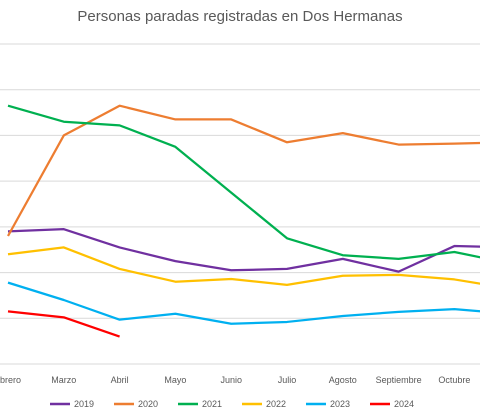 Image resolution: width=480 pixels, height=420 pixels. What do you see at coordinates (243, 266) in the screenshot?
I see `series-line-2022` at bounding box center [243, 266].